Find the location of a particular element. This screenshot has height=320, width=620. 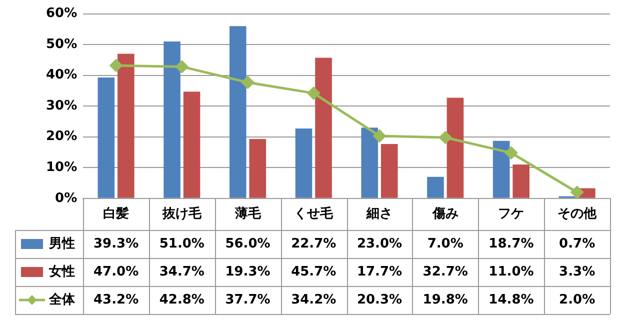

data-label: 34.7% is located at coordinates (181, 272).